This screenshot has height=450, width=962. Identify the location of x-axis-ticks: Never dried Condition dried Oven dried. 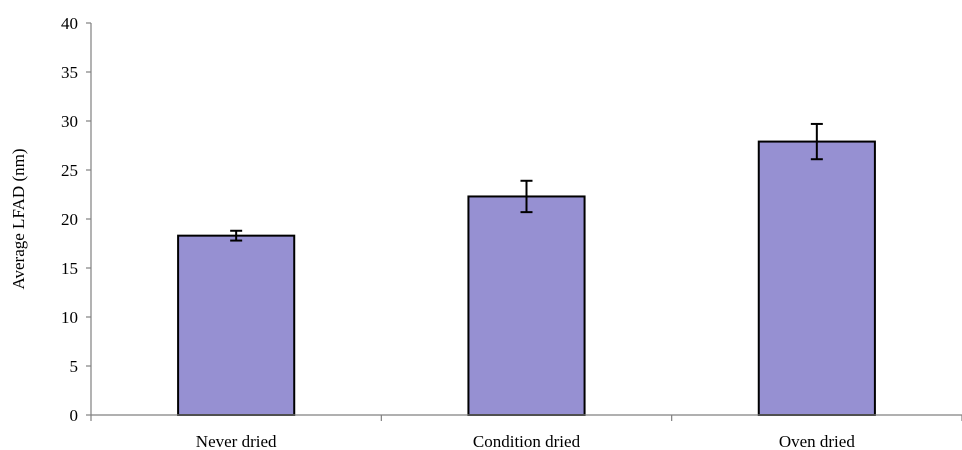
(526, 432).